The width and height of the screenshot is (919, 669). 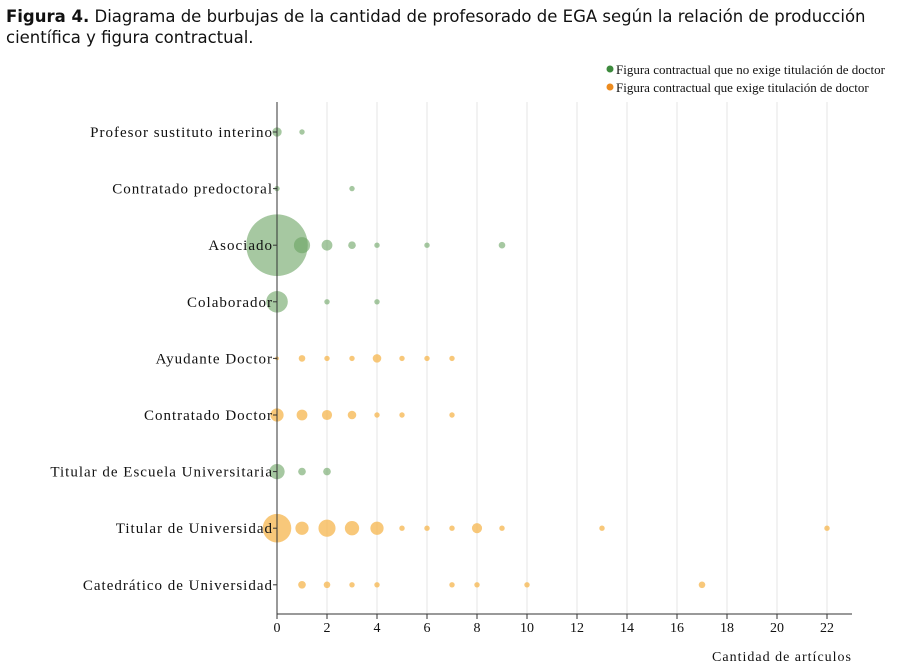 What do you see at coordinates (181, 133) in the screenshot?
I see `category-label: Profesor sustituto interino` at bounding box center [181, 133].